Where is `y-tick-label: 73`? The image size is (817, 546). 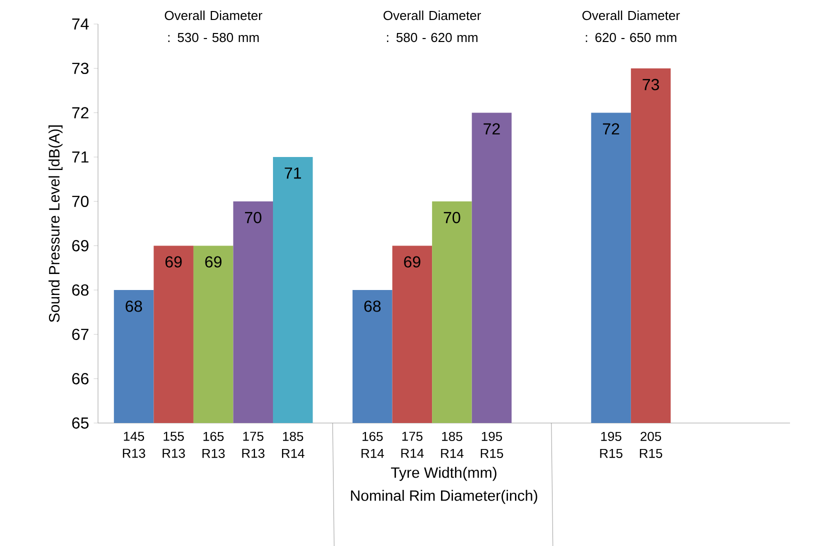
y-tick-label: 73 is located at coordinates (80, 68).